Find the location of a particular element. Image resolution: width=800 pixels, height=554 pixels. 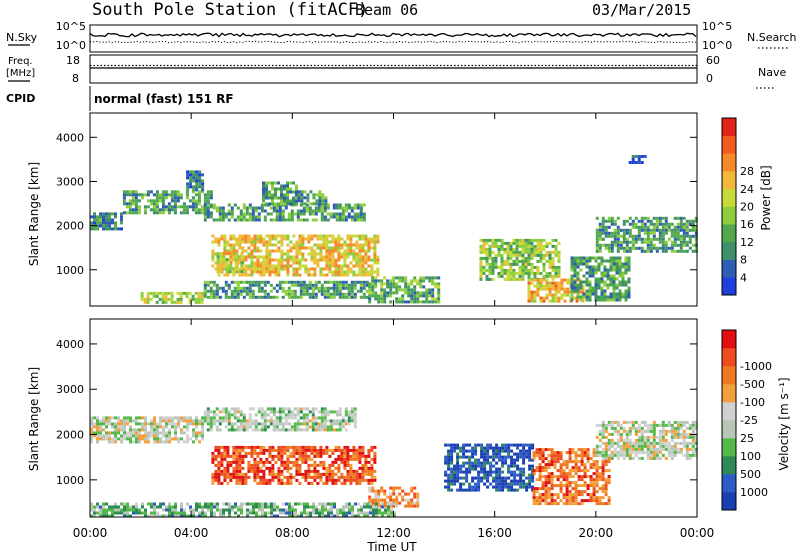

colorbar-swatch is located at coordinates (729, 197).